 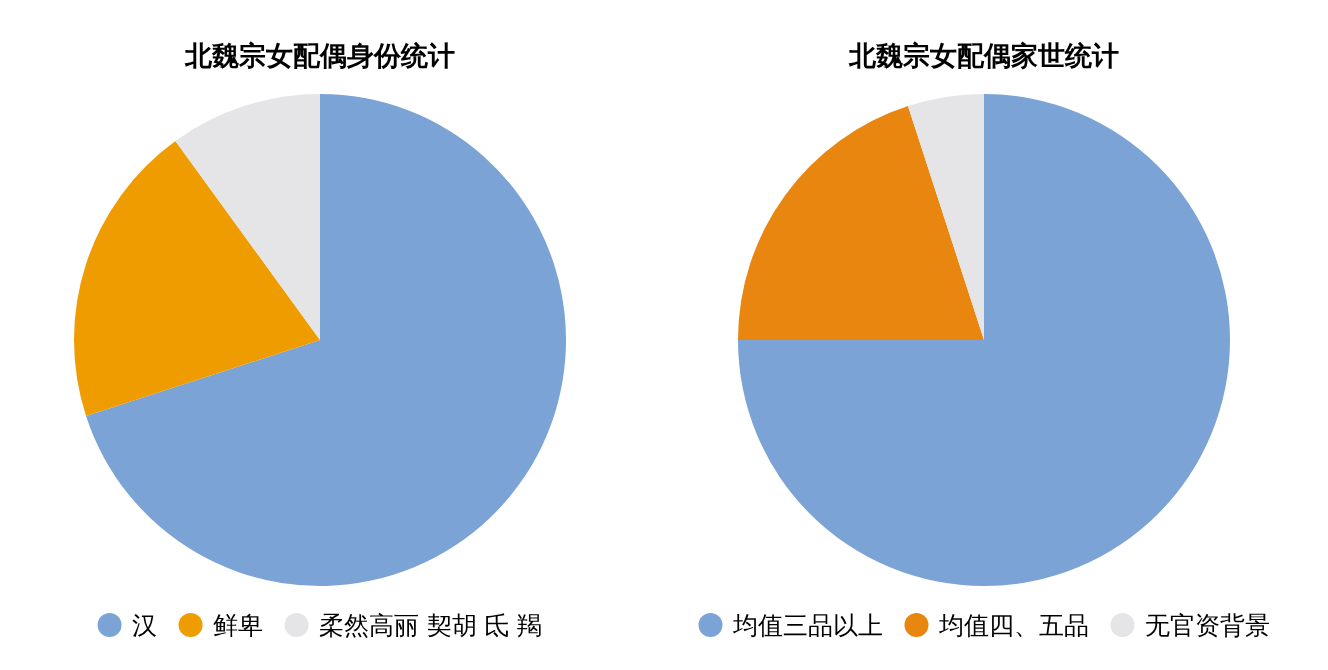 I want to click on legend-label: 均值四、五品, so click(x=1013, y=625).